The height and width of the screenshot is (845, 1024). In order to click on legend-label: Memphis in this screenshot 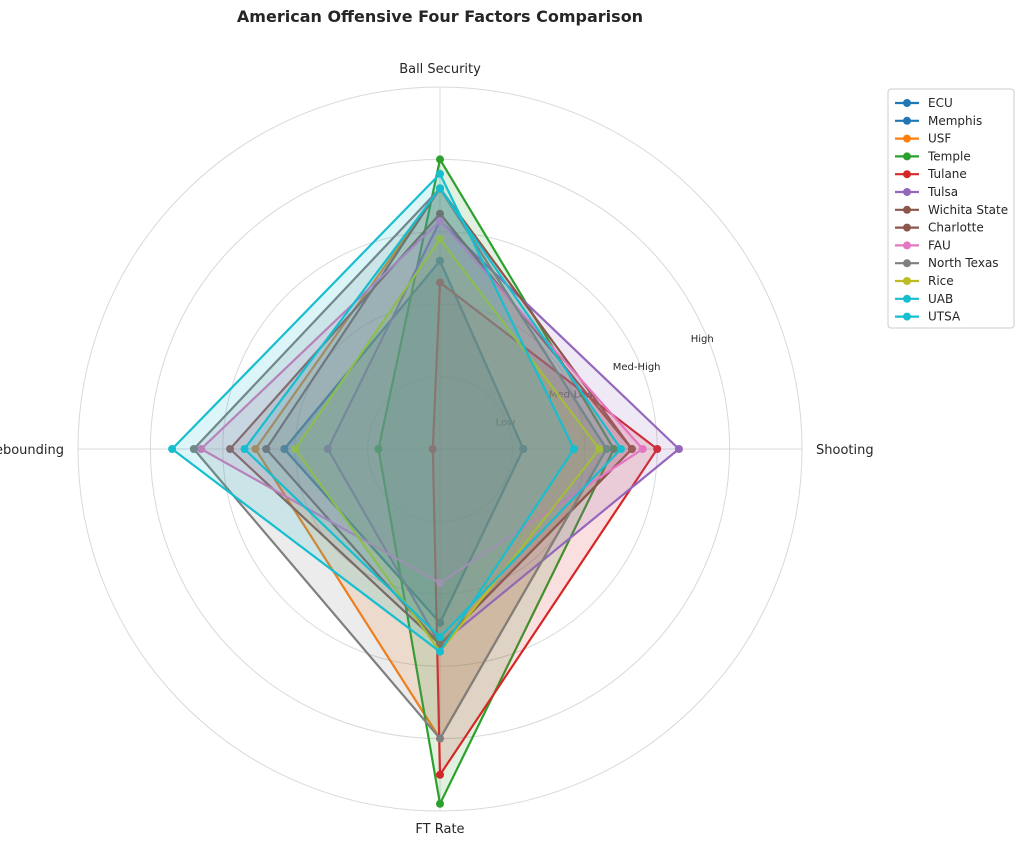, I will do `click(955, 121)`.